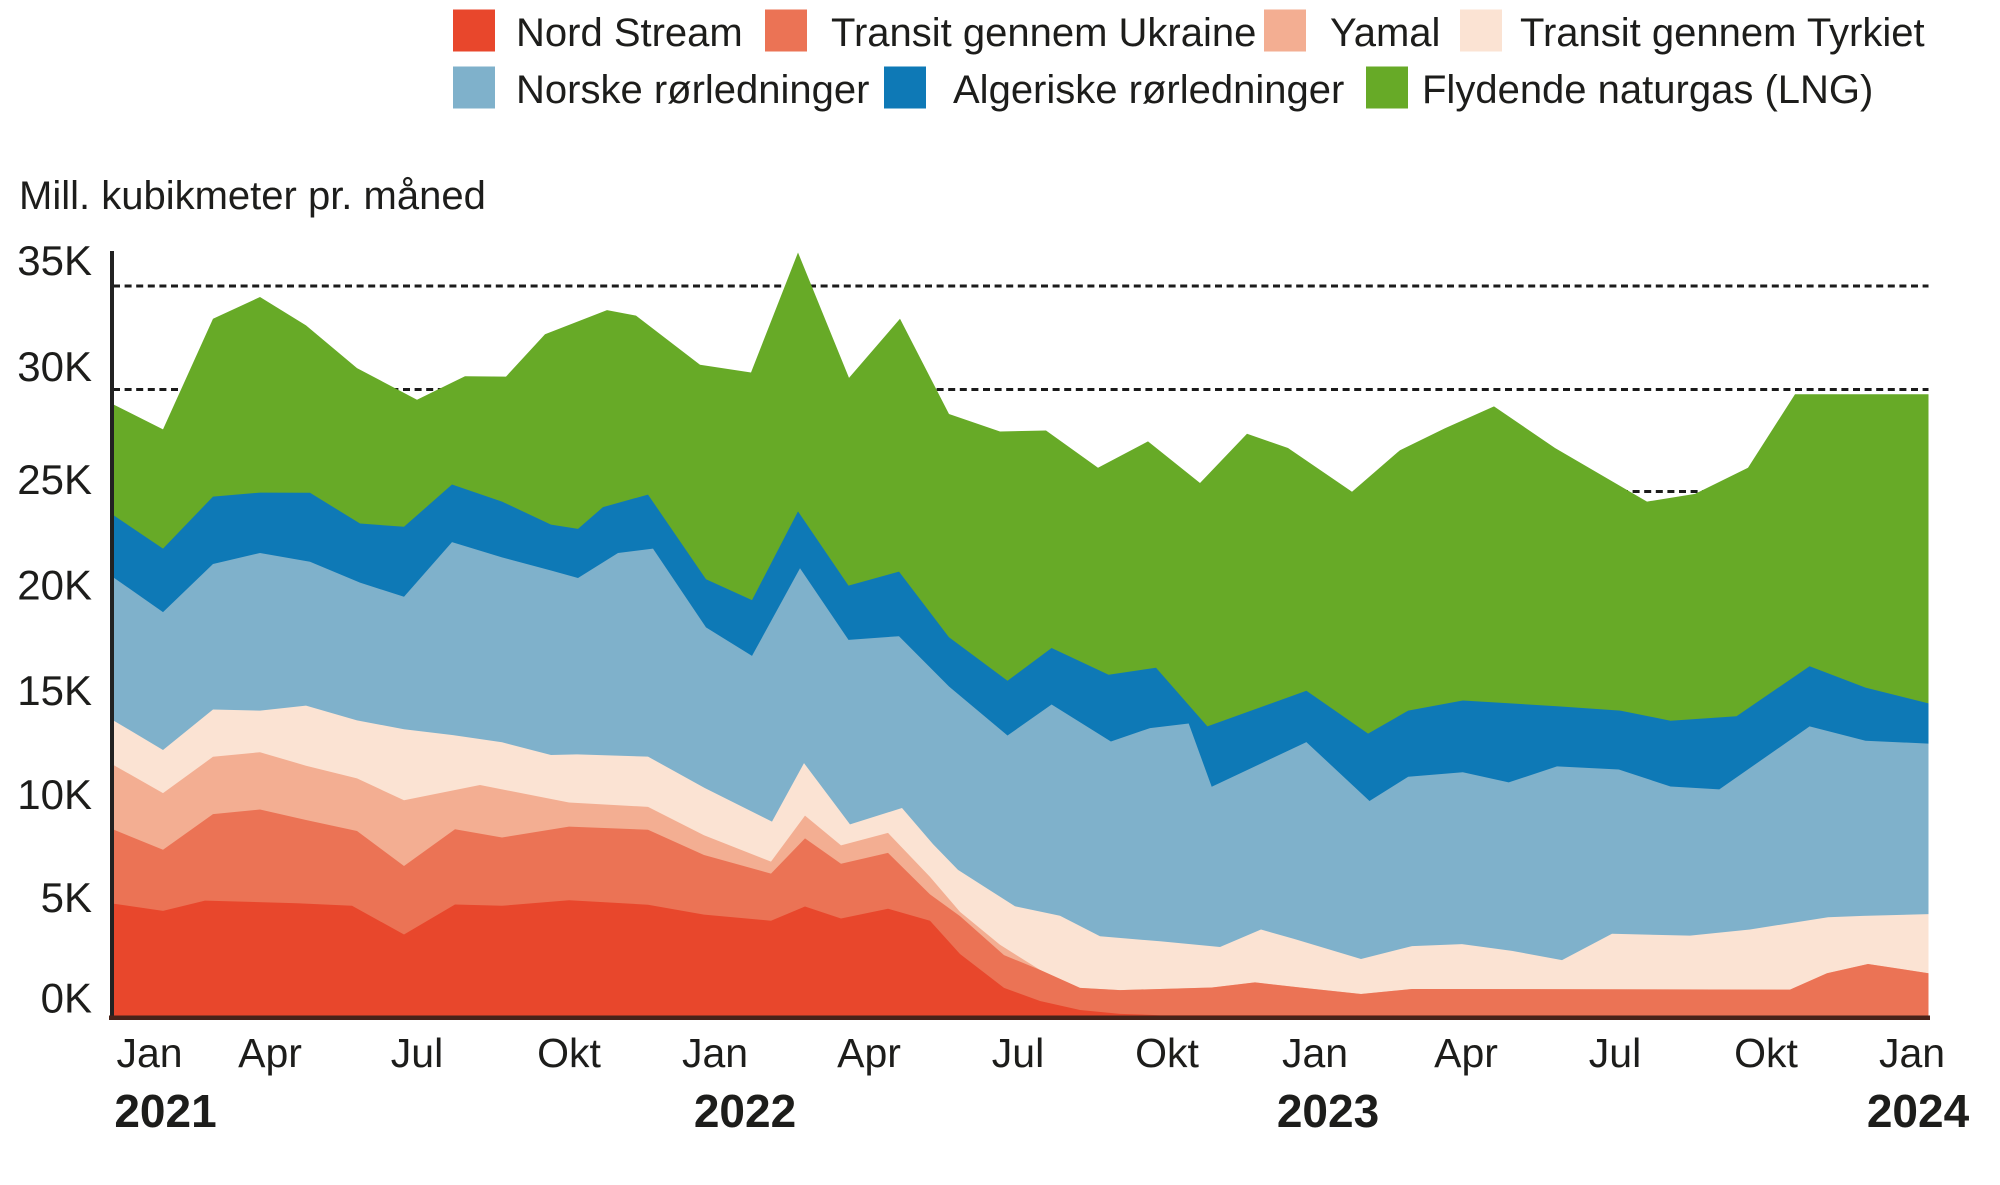  I want to click on svg-text: Yamal, so click(1385, 33).